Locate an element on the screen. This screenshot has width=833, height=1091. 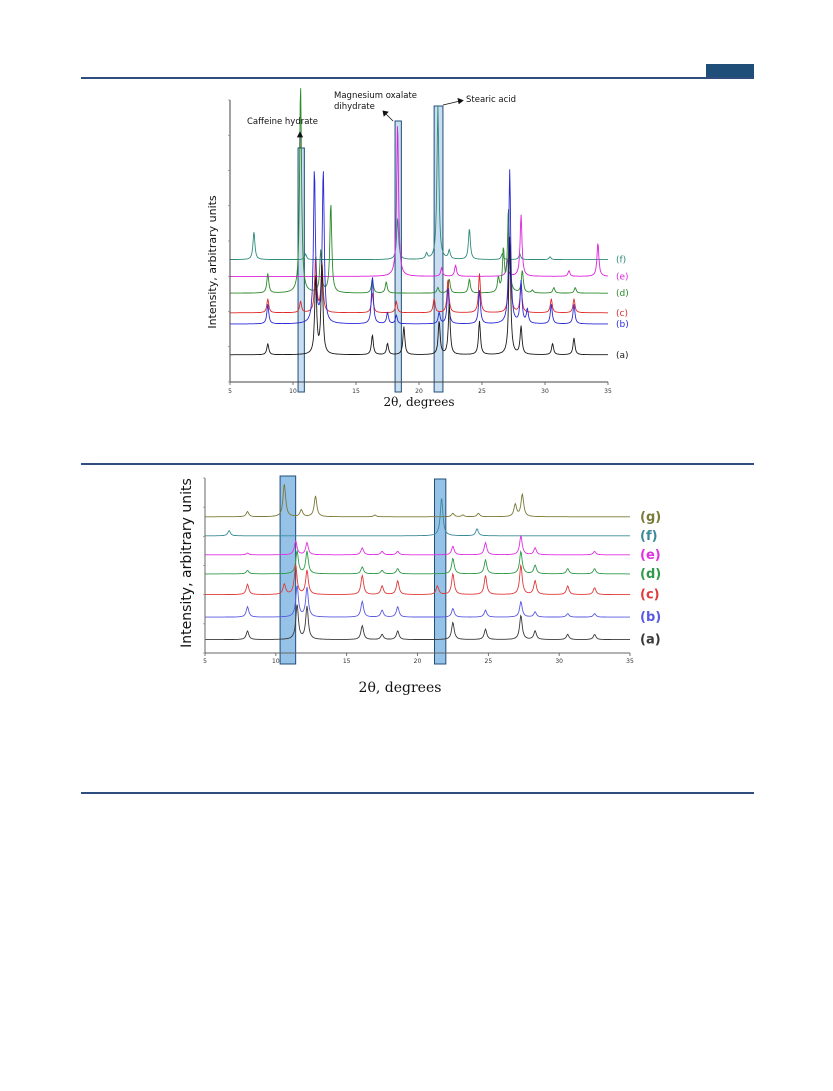
magnesium-label-2: dihydrate is located at coordinates (354, 107).